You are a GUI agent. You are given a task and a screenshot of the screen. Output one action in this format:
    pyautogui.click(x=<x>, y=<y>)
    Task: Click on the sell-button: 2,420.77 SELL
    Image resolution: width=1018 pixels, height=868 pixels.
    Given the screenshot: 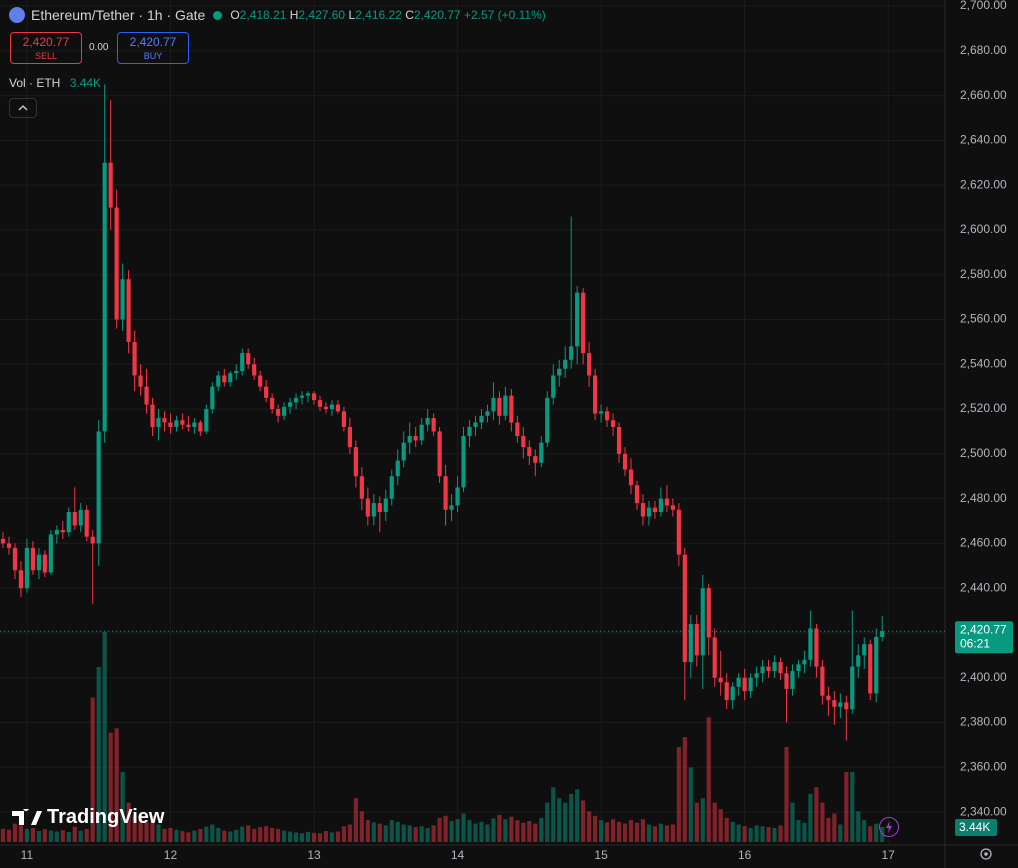 What is the action you would take?
    pyautogui.click(x=46, y=48)
    